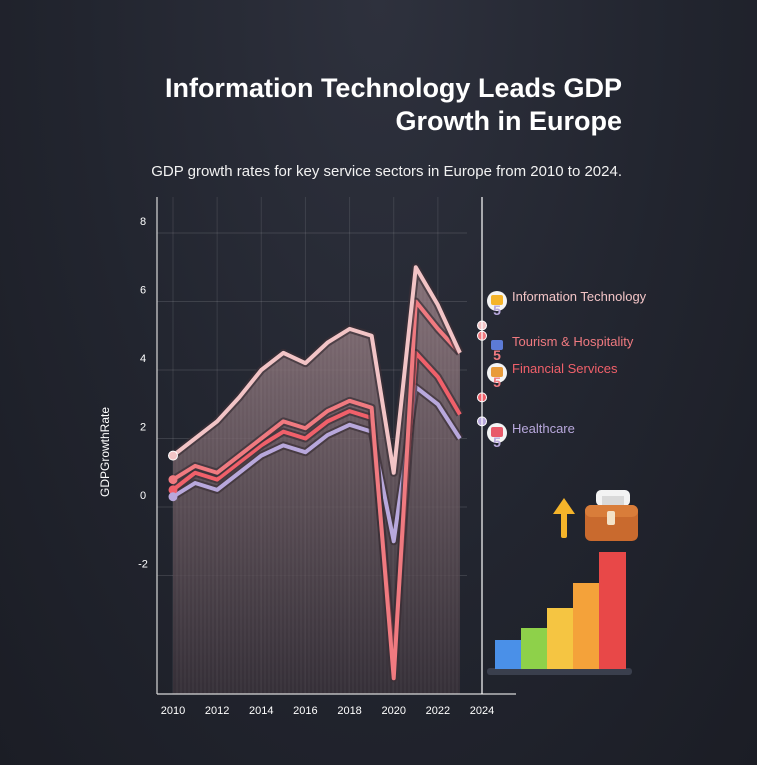 The width and height of the screenshot is (757, 765). I want to click on illustration-base, so click(559, 671).